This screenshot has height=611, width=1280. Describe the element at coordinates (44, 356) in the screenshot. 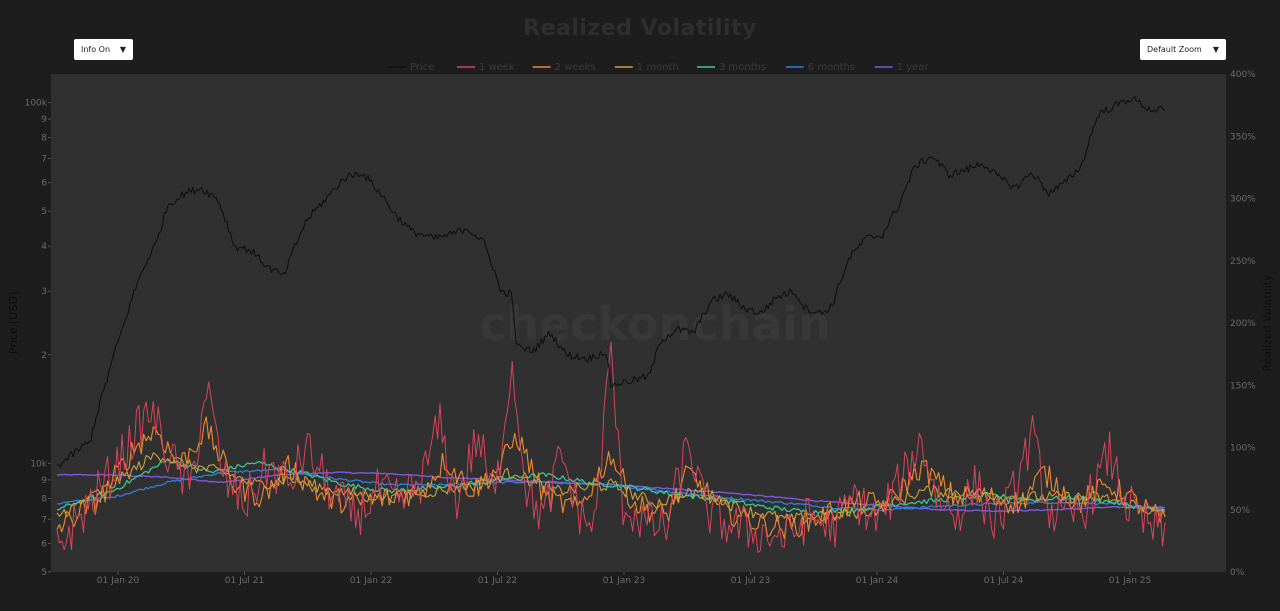

I see `price-tick-label: 2` at that location.